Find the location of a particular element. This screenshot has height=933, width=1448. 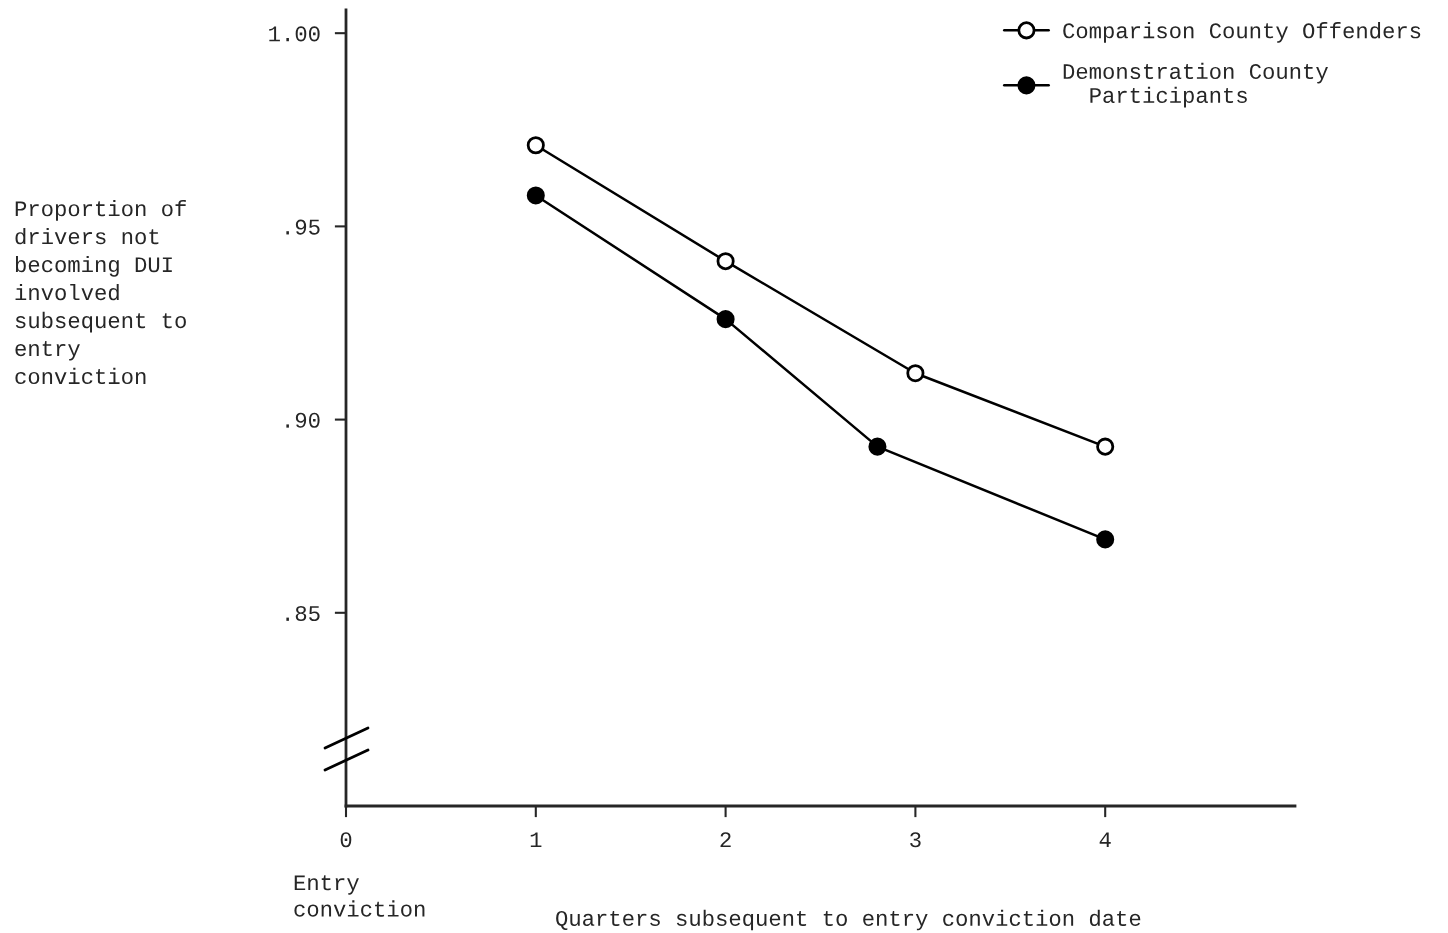

y-tick-label: .95 is located at coordinates (303, 227).